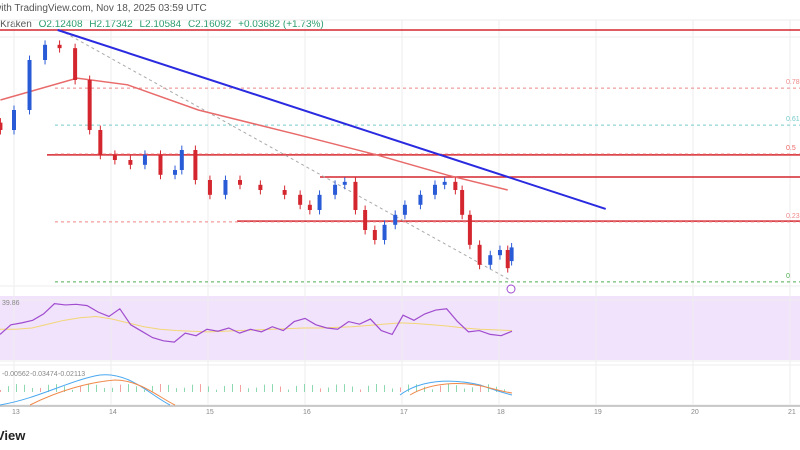 This screenshot has width=800, height=450. I want to click on rsi-panel, so click(400, 328).